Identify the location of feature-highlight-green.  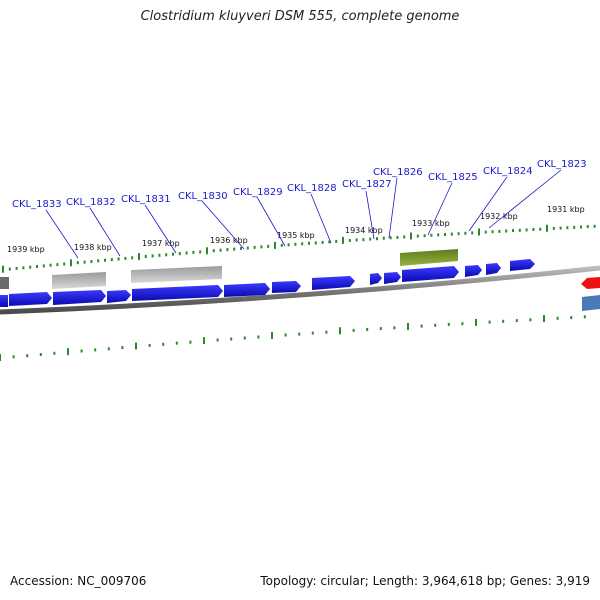
(429, 257).